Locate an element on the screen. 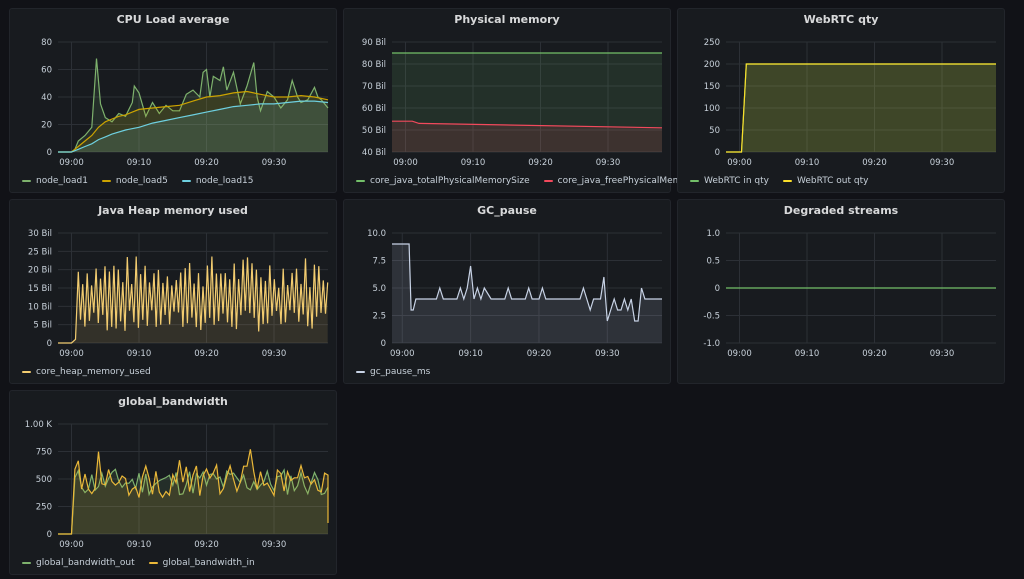  legend-item: WebRTC in qty is located at coordinates (729, 181).